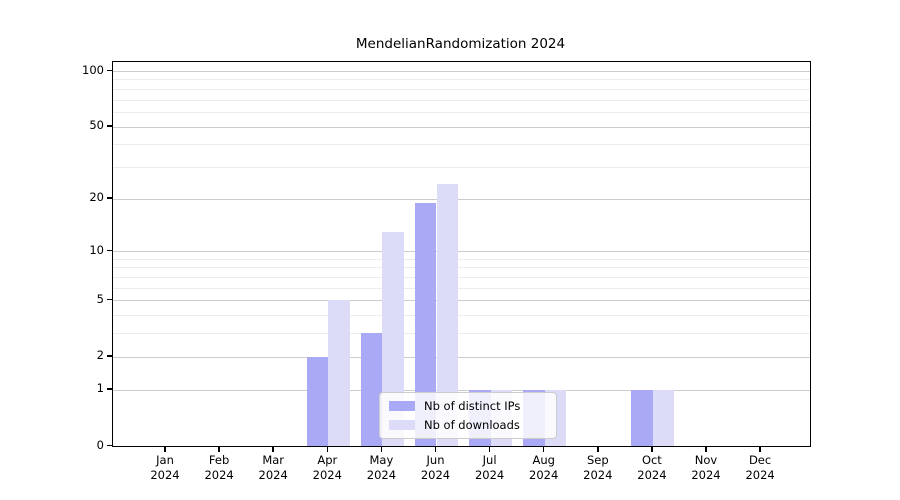  Describe the element at coordinates (760, 467) in the screenshot. I see `x-tick-label-dec: Dec 2024` at that location.